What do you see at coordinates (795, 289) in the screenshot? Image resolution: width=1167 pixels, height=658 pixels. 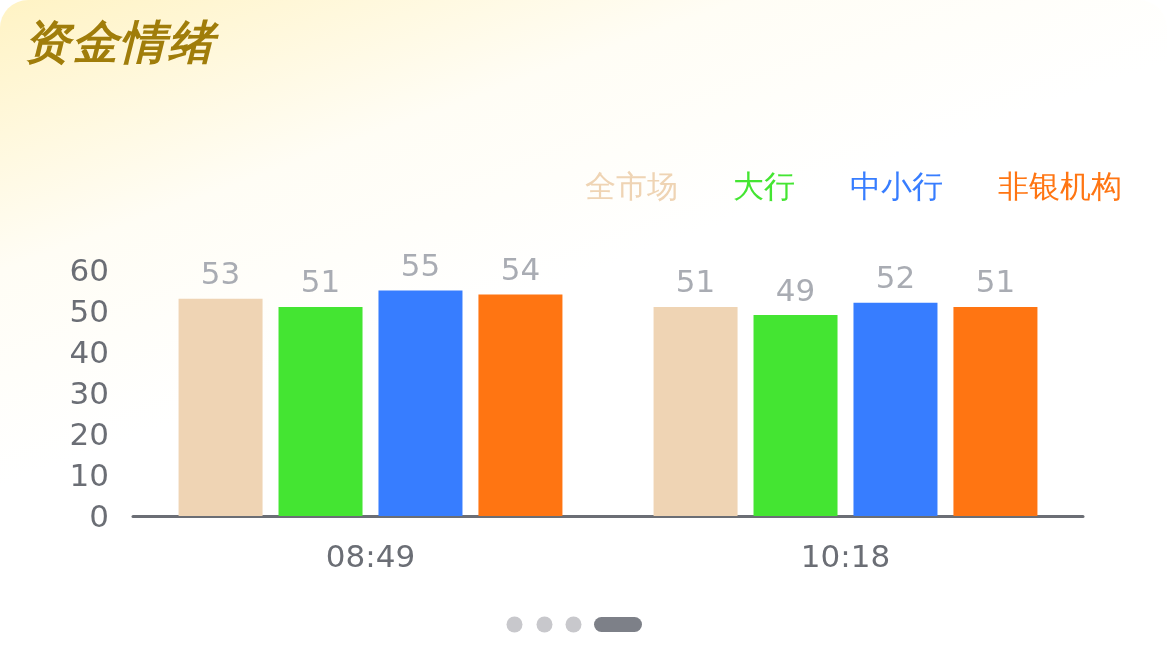 I see `data-label: 49` at bounding box center [795, 289].